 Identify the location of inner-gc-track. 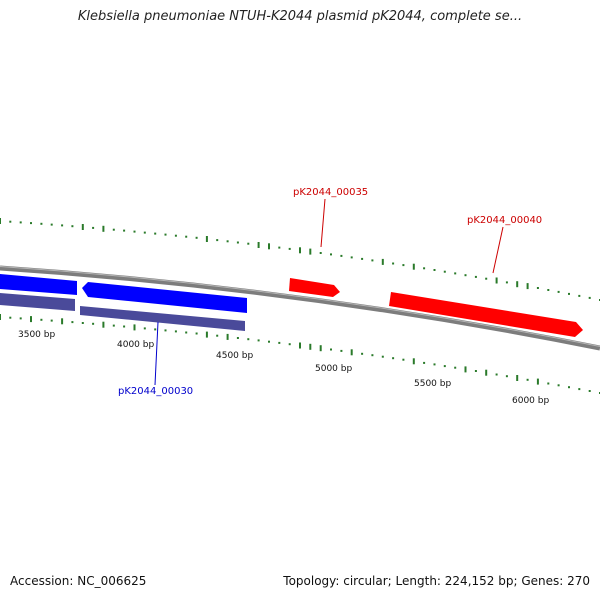
(300, 354).